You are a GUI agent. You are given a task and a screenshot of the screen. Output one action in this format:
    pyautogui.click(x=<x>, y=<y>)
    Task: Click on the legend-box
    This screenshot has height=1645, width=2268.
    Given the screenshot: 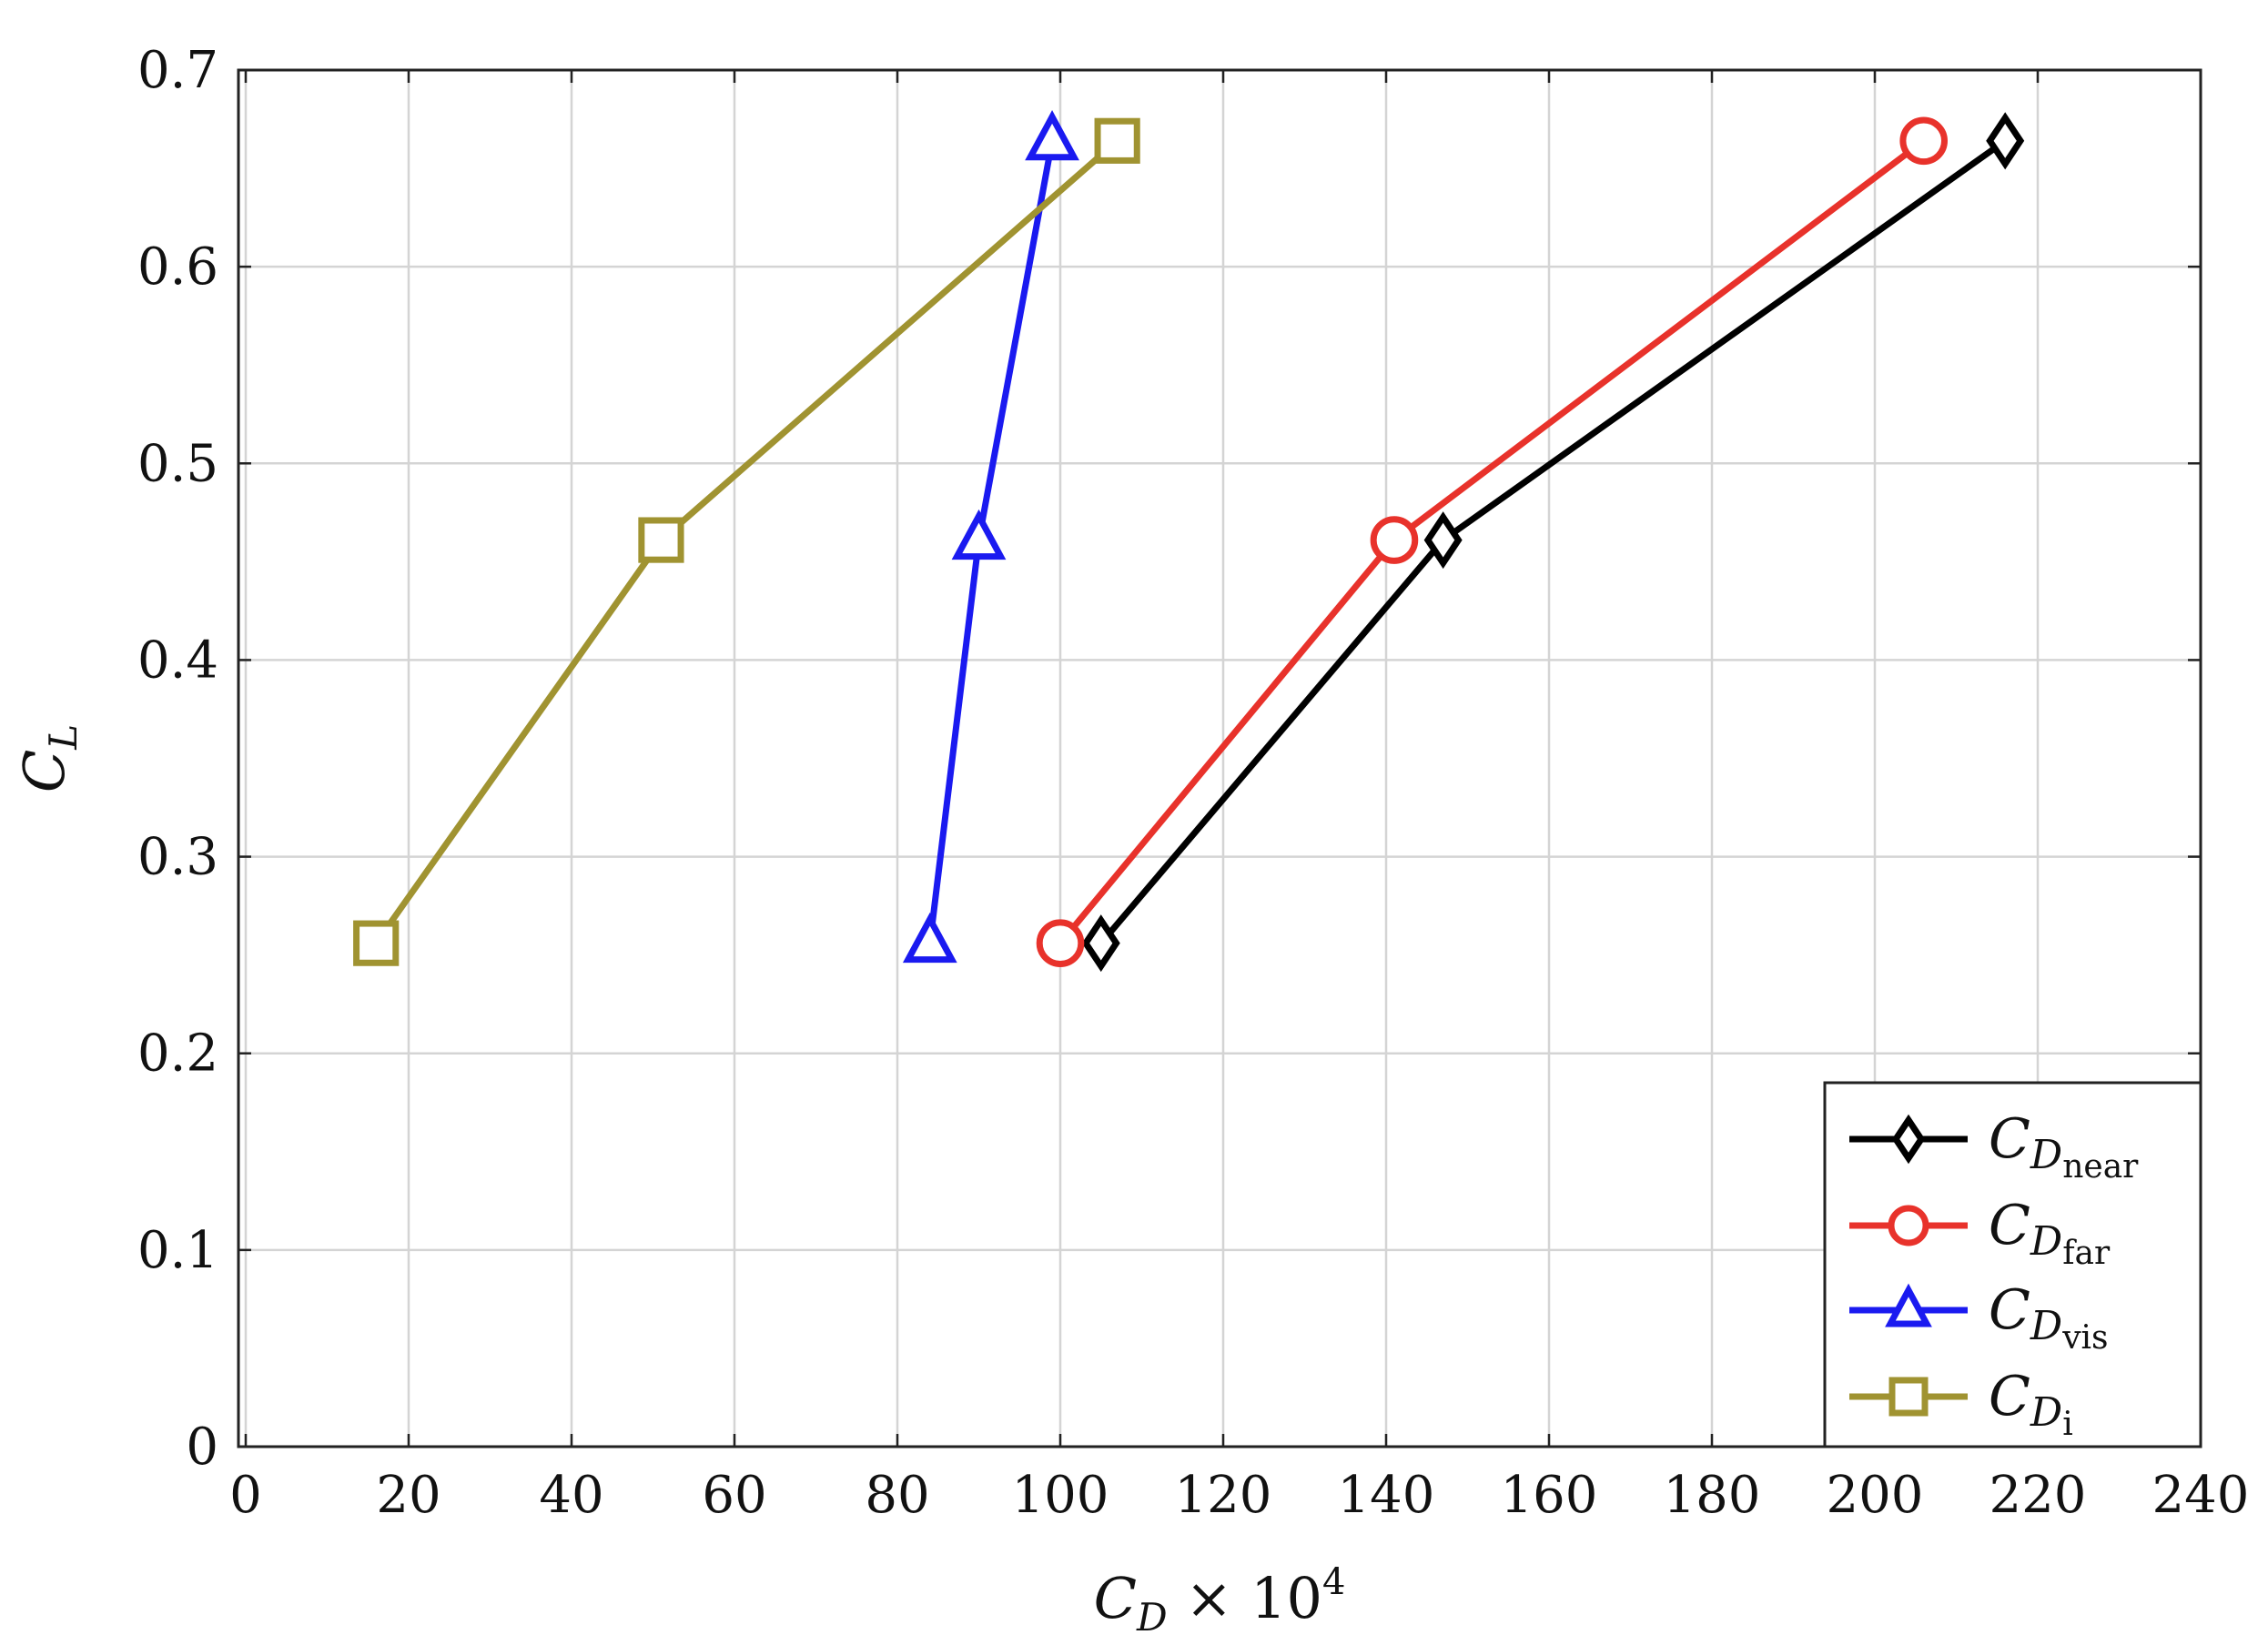 What is the action you would take?
    pyautogui.click(x=2012, y=1264)
    